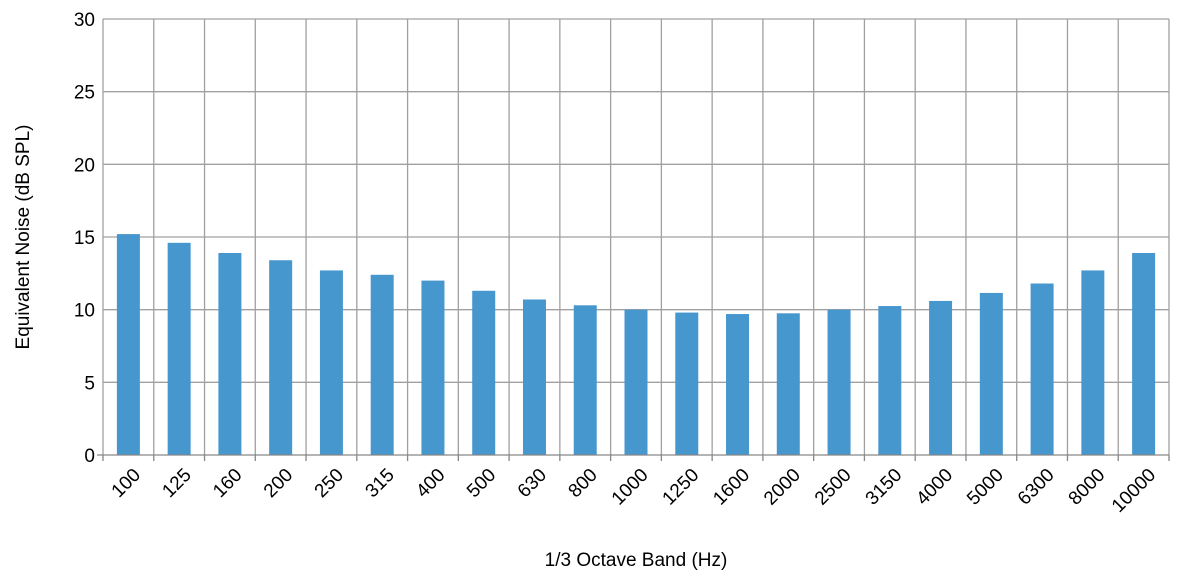 This screenshot has height=579, width=1201. What do you see at coordinates (89, 383) in the screenshot?
I see `y-tick-label: 5` at bounding box center [89, 383].